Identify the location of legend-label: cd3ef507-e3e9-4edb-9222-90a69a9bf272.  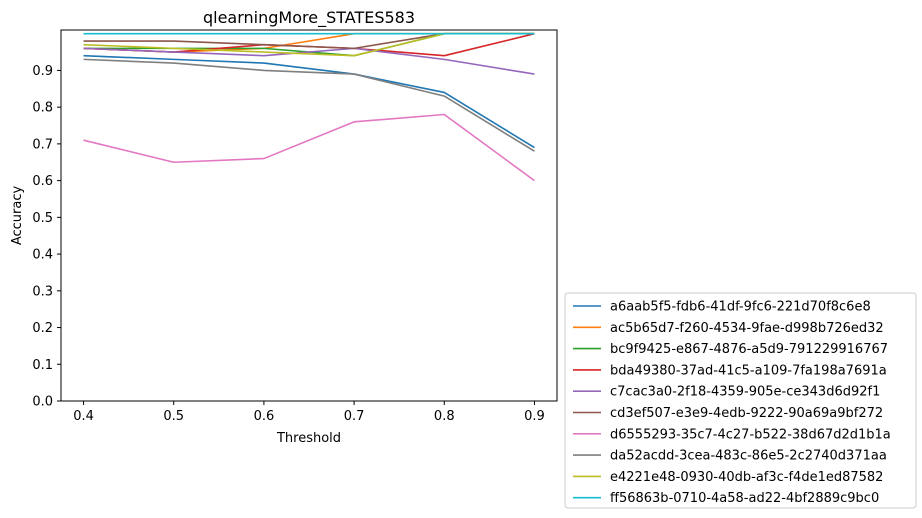
(746, 413).